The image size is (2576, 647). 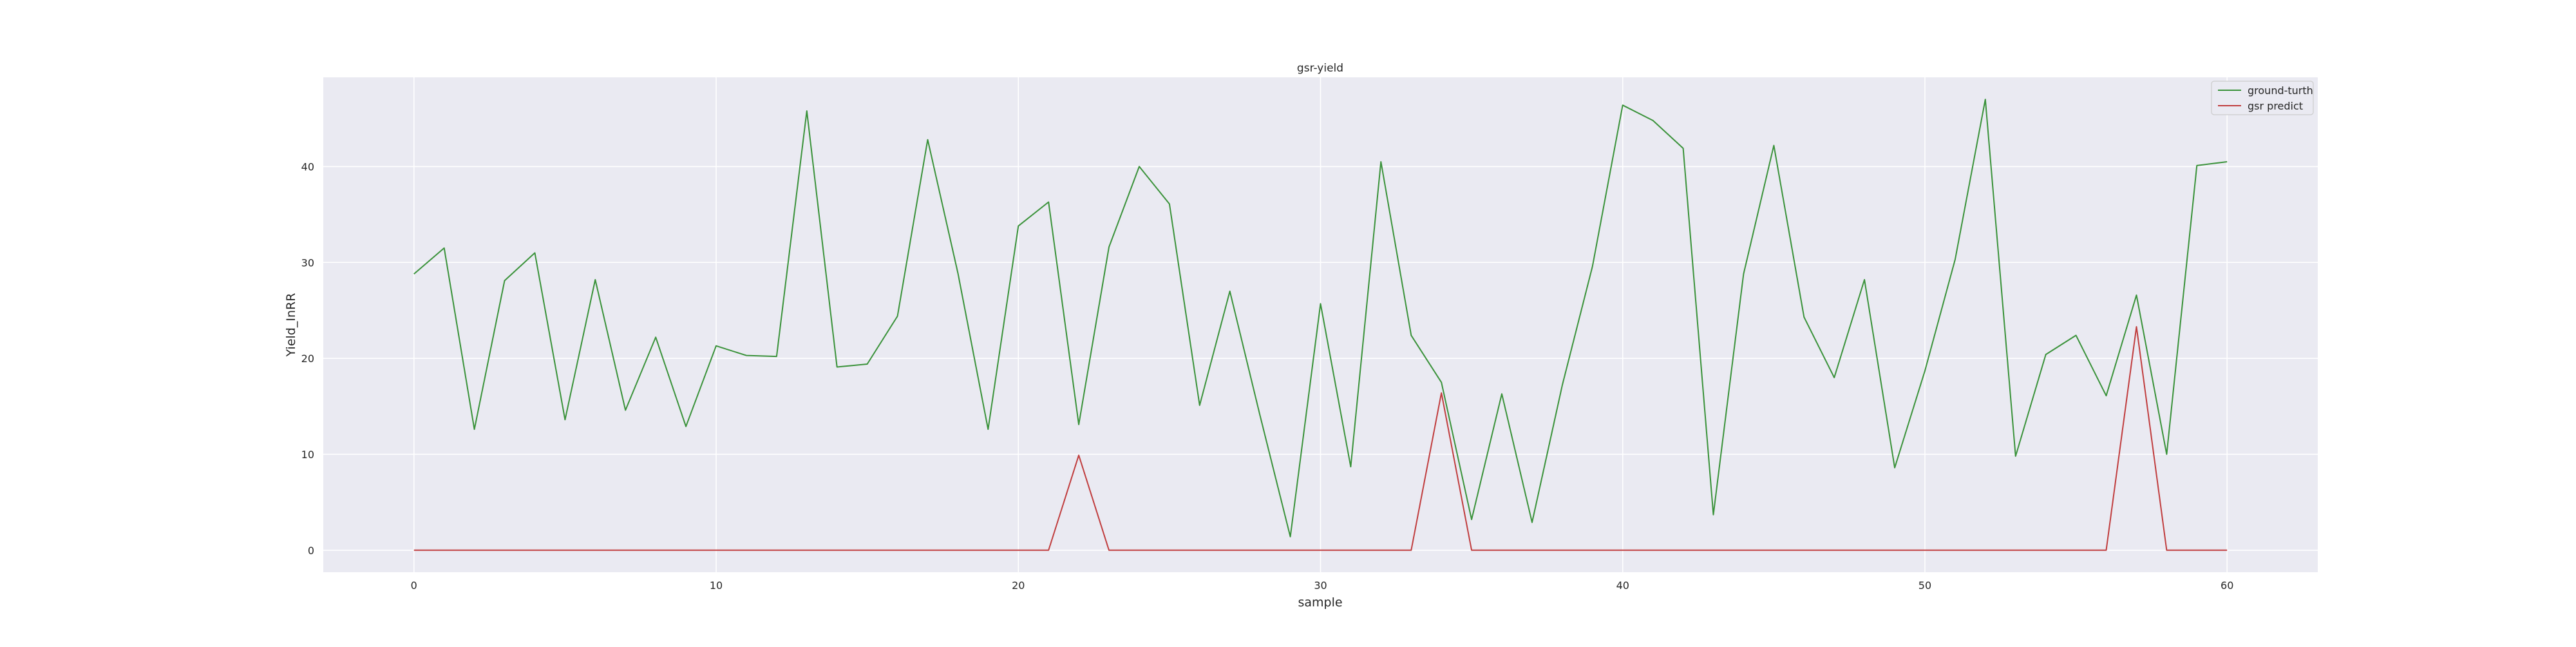 What do you see at coordinates (307, 455) in the screenshot?
I see `y-tick-label: 10` at bounding box center [307, 455].